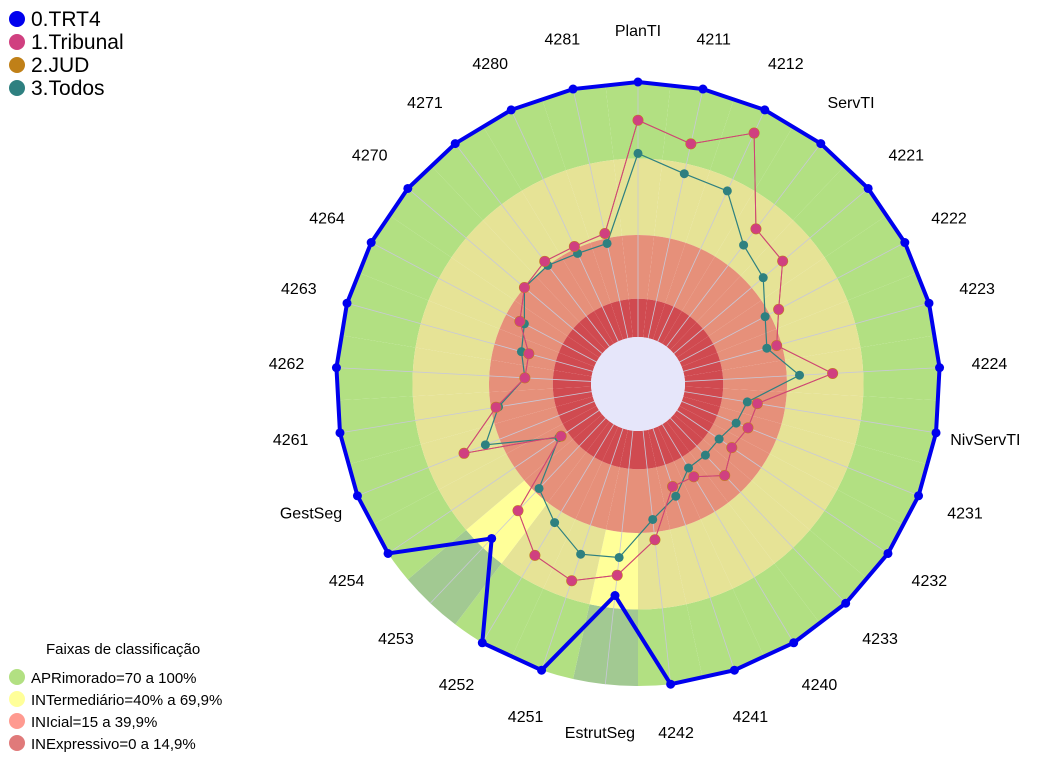 The width and height of the screenshot is (1041, 758). Describe the element at coordinates (850, 103) in the screenshot. I see `axis-label: ServTI` at that location.